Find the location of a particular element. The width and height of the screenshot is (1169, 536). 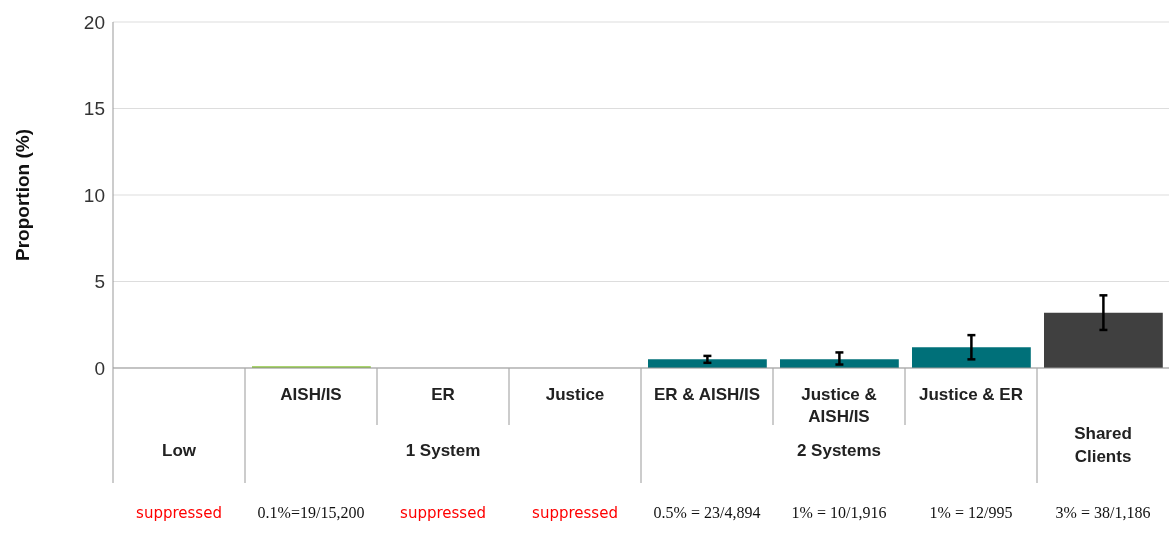

x-tick-label: Justice is located at coordinates (575, 394).